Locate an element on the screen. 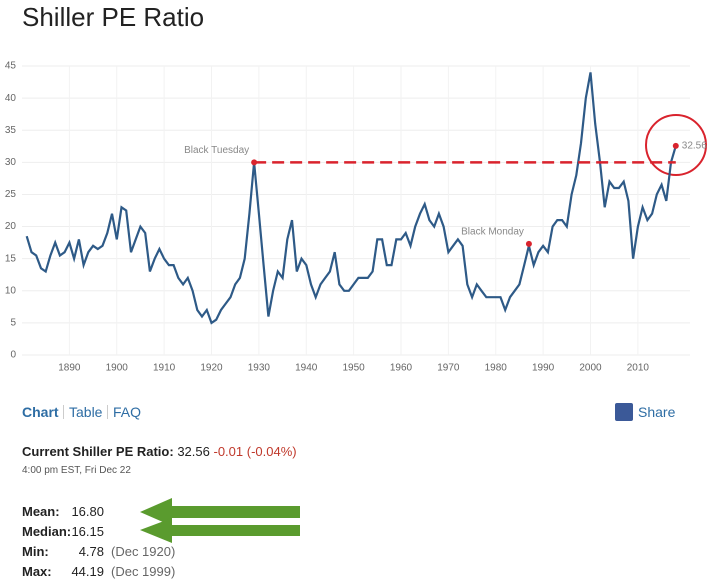  y-tick-label: 45 is located at coordinates (11, 66).